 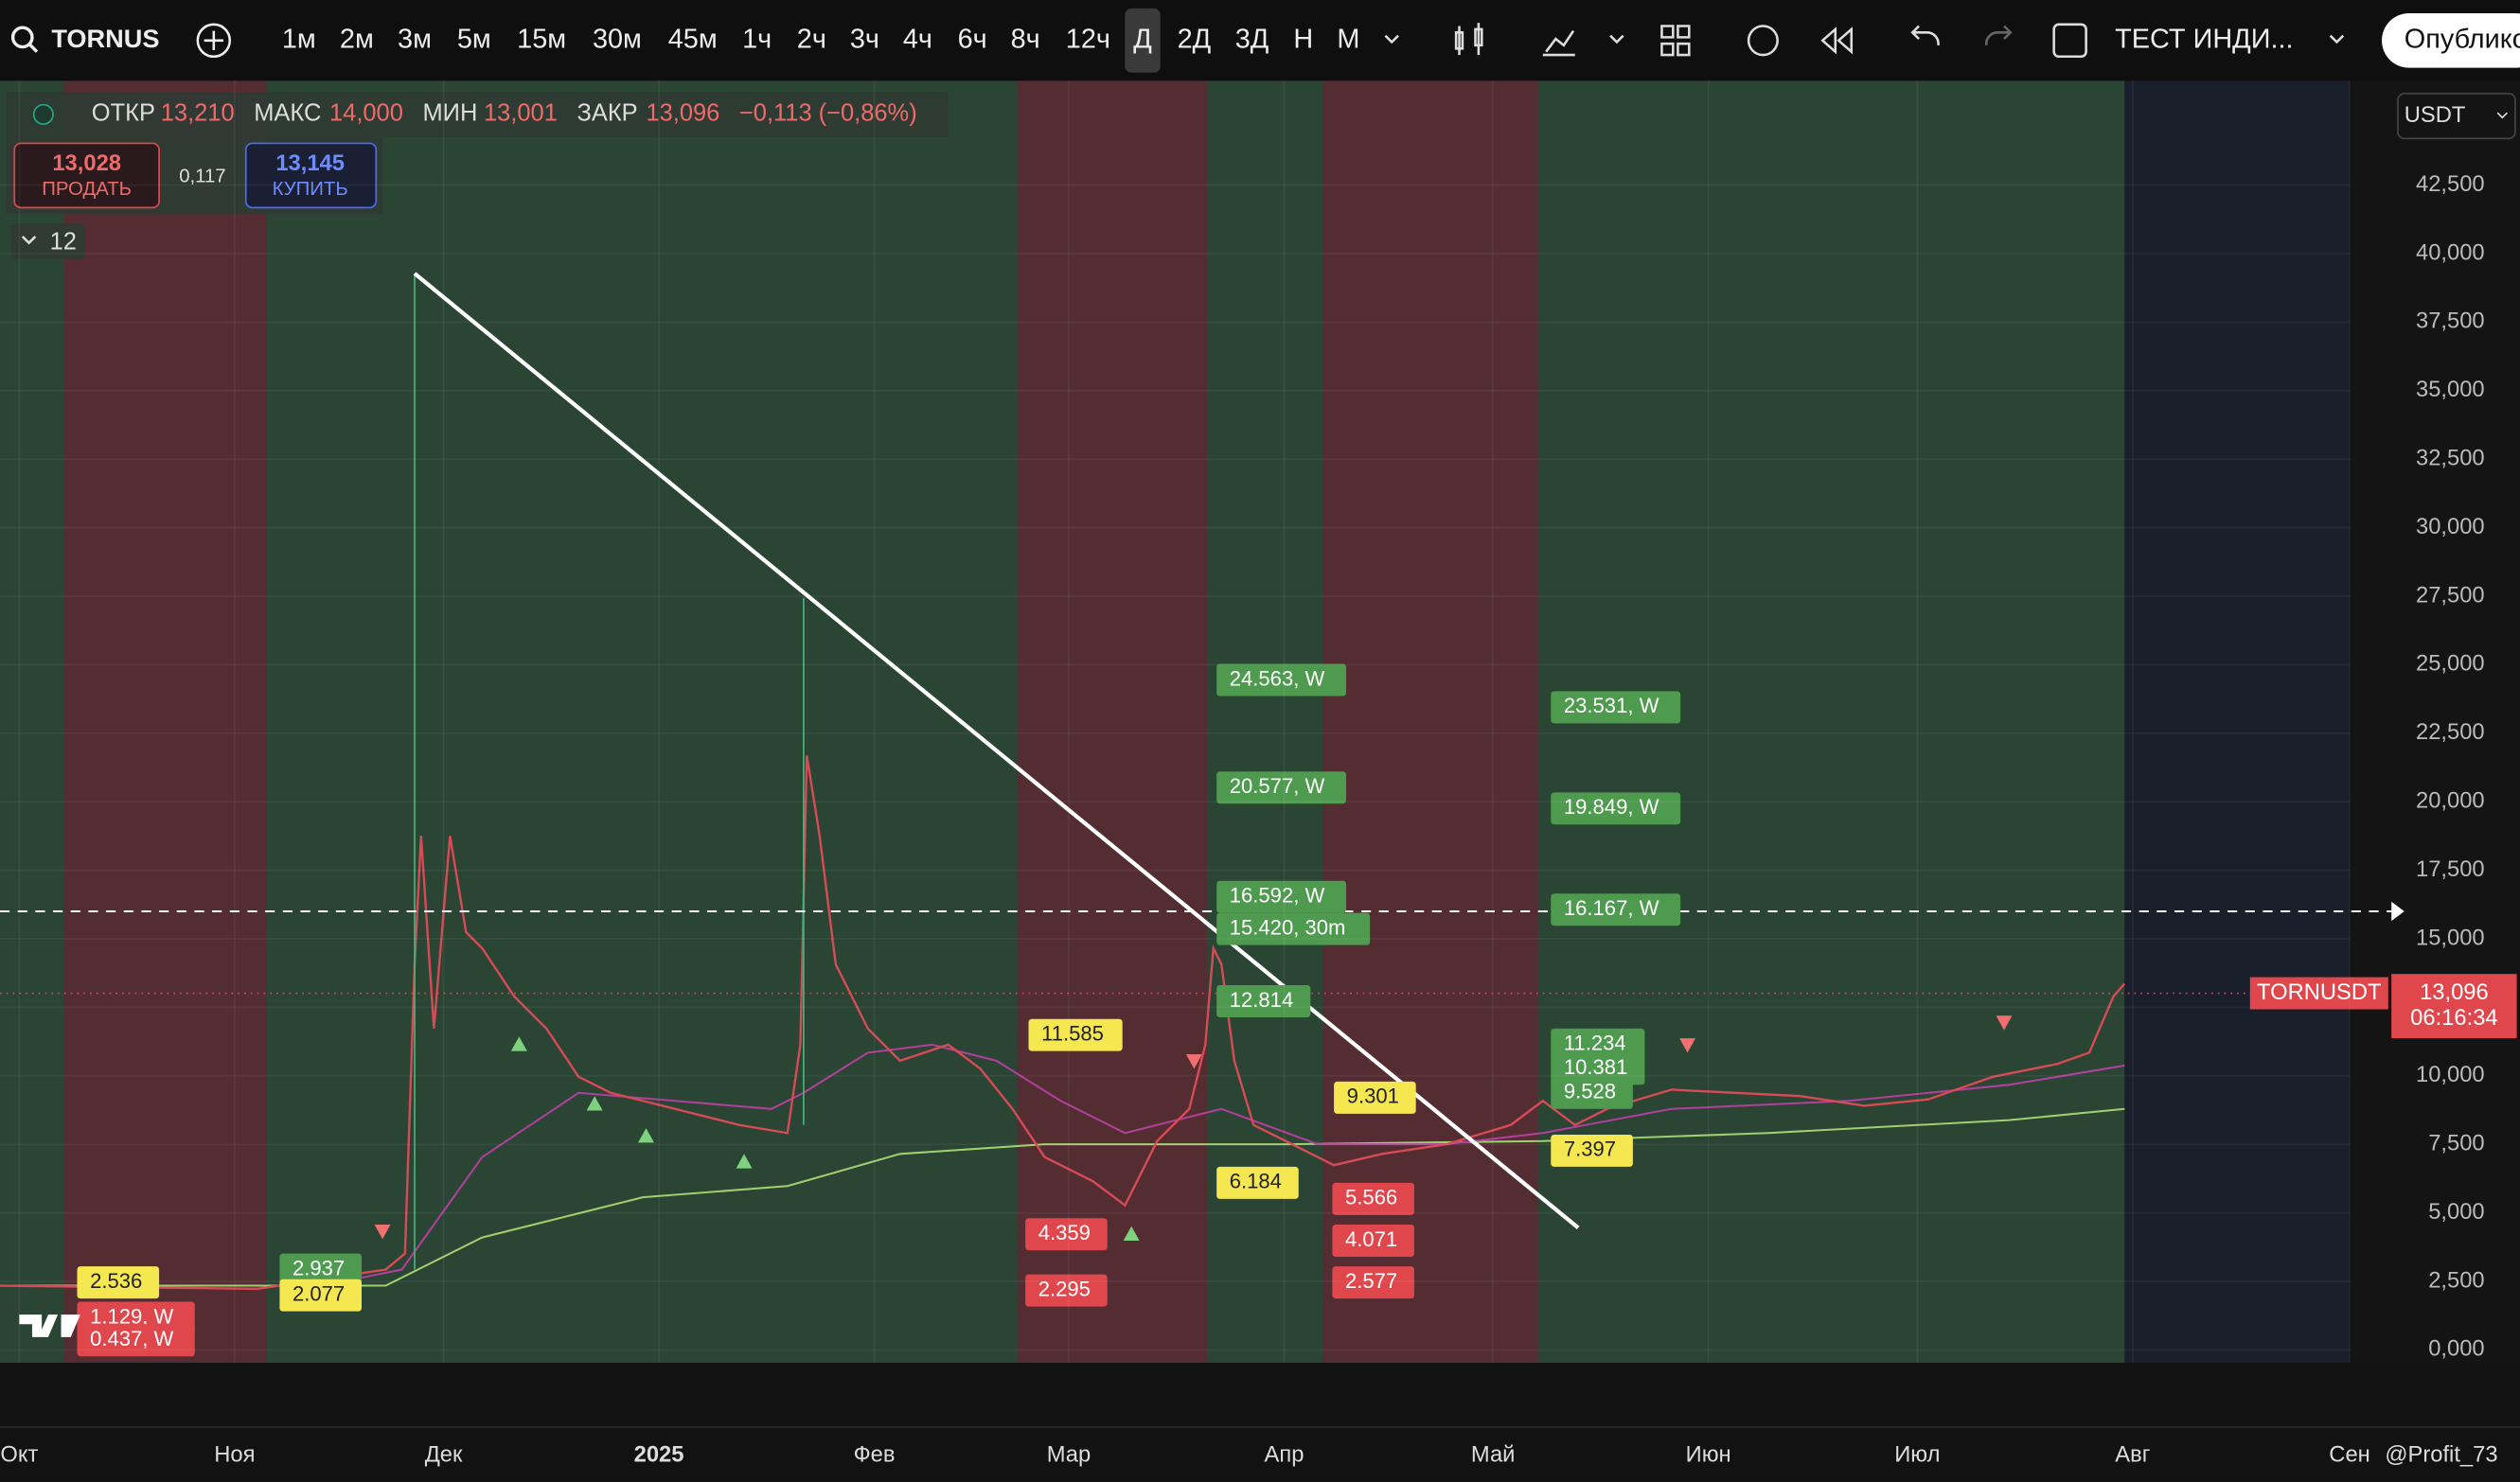 What do you see at coordinates (105, 39) in the screenshot?
I see `symbol: TORNUS` at bounding box center [105, 39].